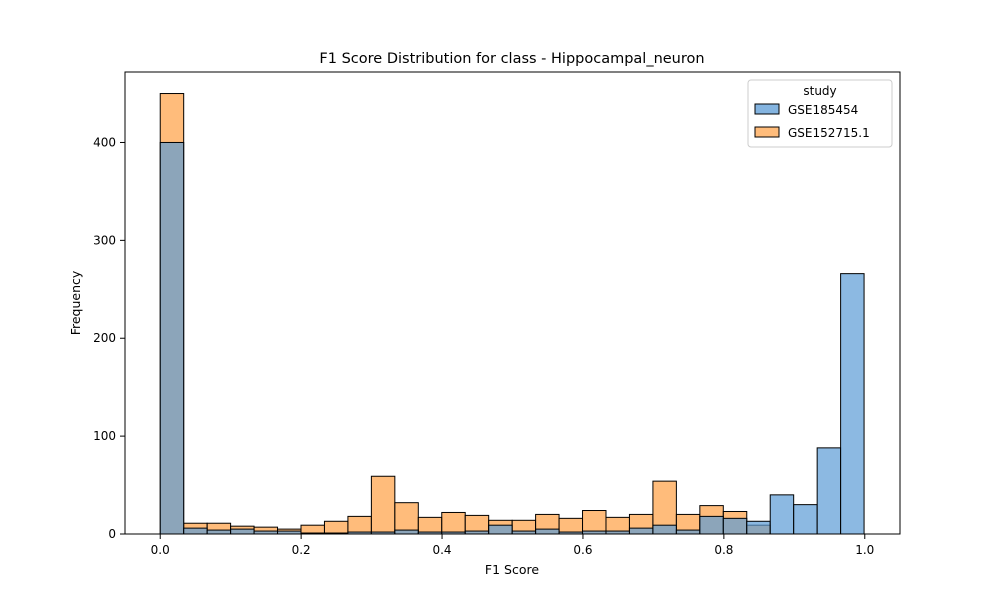  I want to click on legend-label-gse152715-1: GSE152715.1, so click(829, 133).